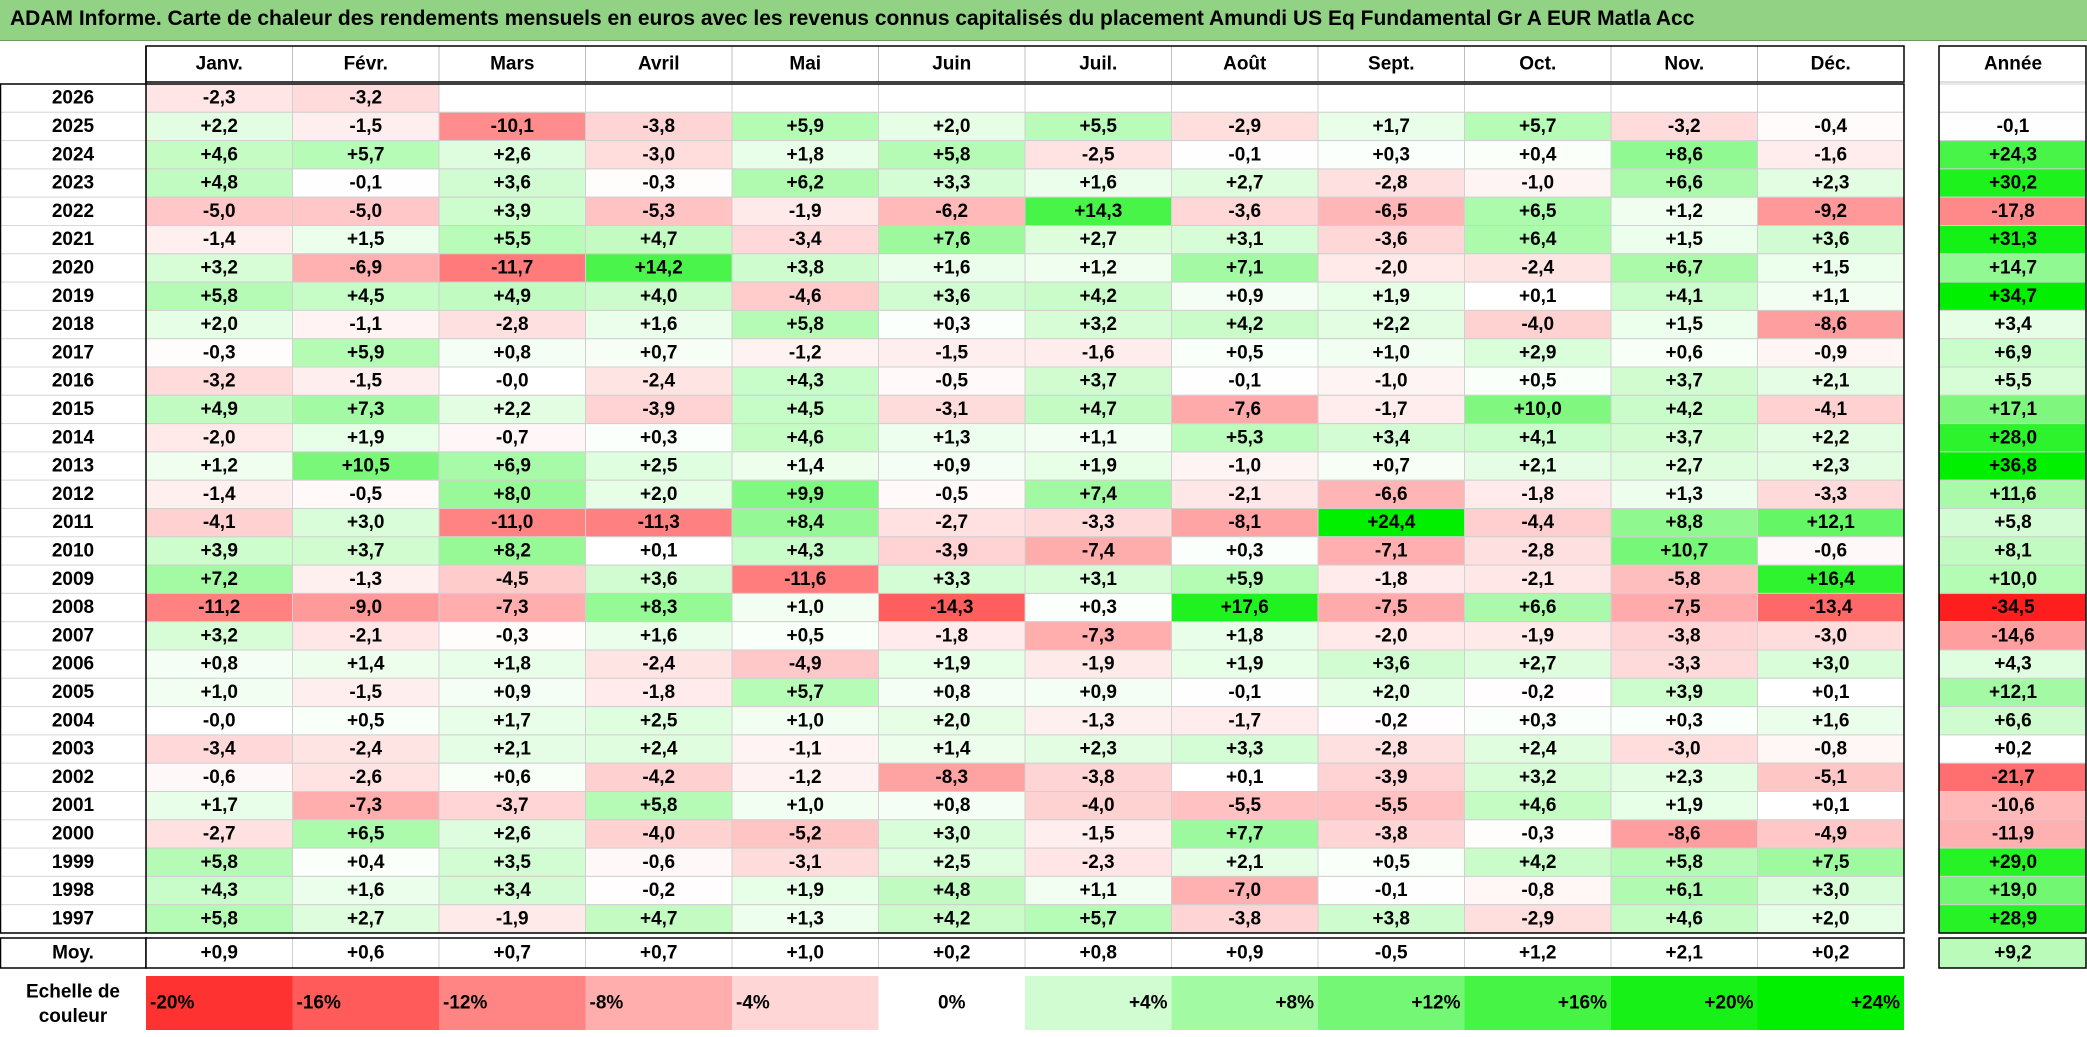 The width and height of the screenshot is (2087, 1037). Describe the element at coordinates (366, 437) in the screenshot. I see `heatmap-value: +1,9` at that location.